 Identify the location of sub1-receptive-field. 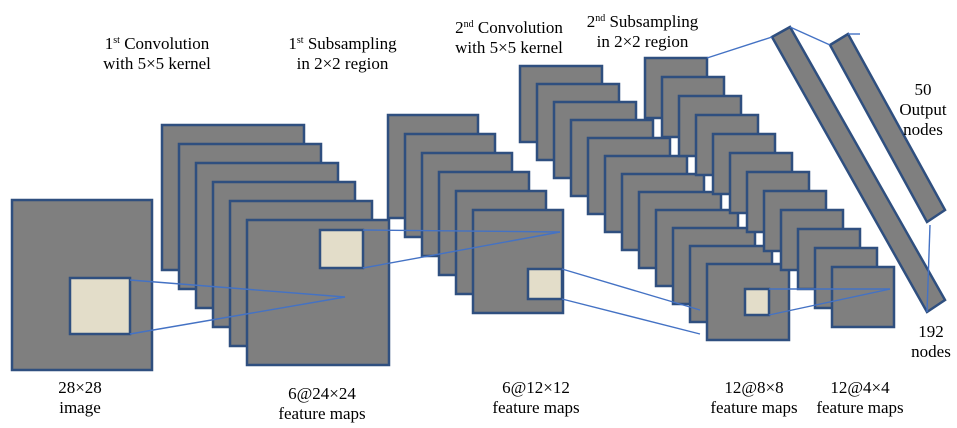
(545, 284).